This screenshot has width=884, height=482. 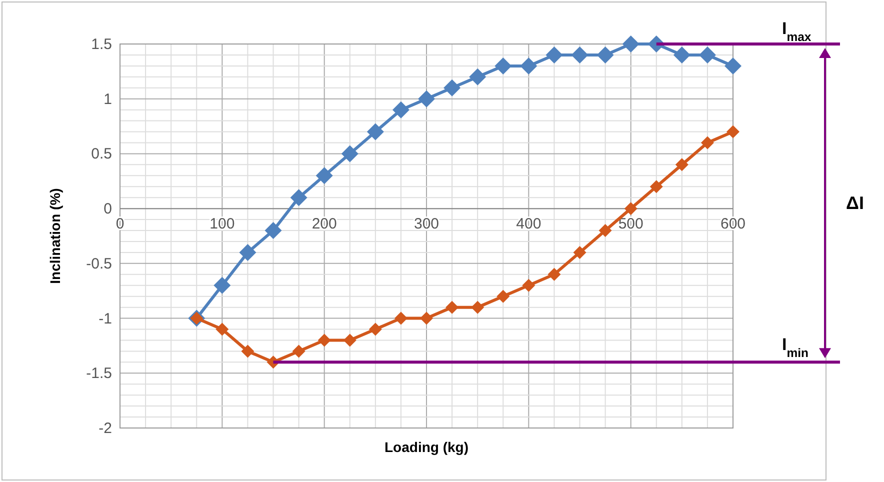 I want to click on x-axis-title: Loading (kg), so click(x=426, y=447).